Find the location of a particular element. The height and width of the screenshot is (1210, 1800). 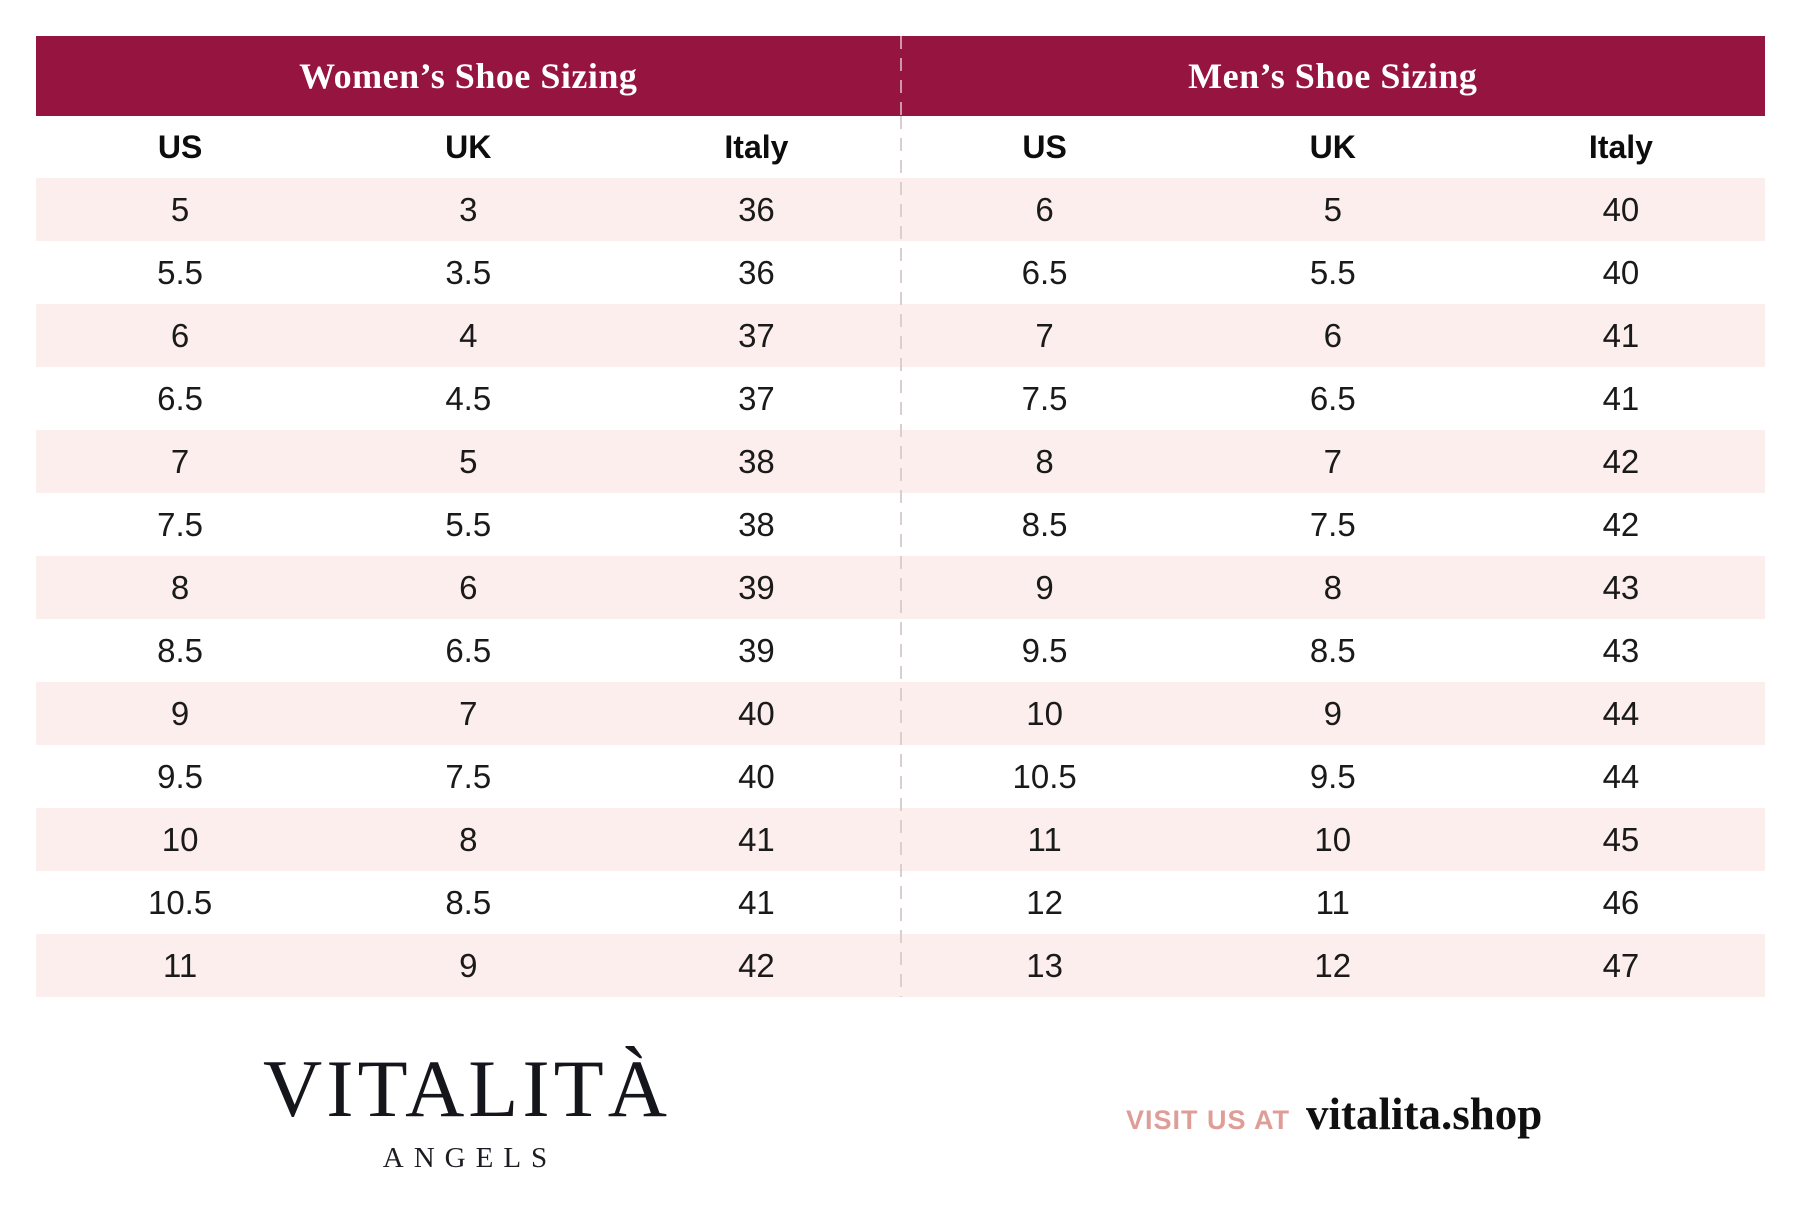

brand-name: VITALITÀ is located at coordinates (467, 1088).